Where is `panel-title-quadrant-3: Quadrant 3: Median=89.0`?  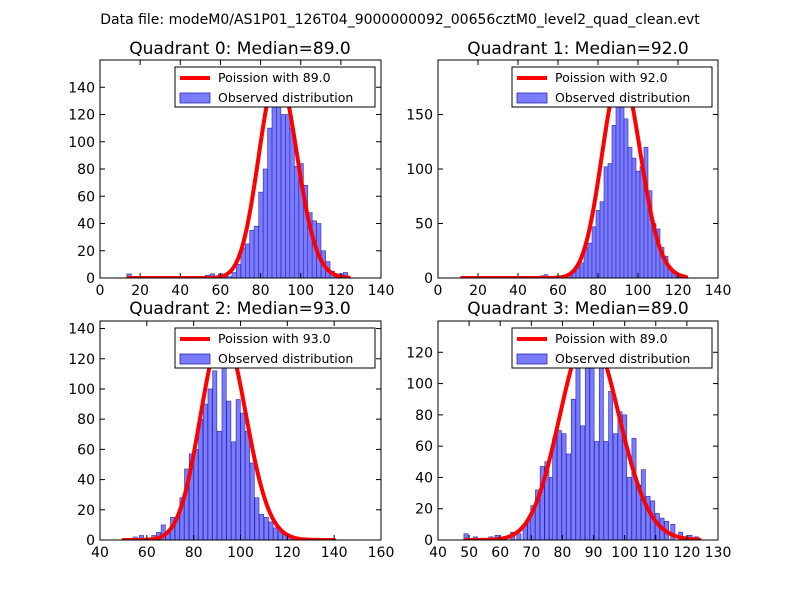
panel-title-quadrant-3: Quadrant 3: Median=89.0 is located at coordinates (578, 309).